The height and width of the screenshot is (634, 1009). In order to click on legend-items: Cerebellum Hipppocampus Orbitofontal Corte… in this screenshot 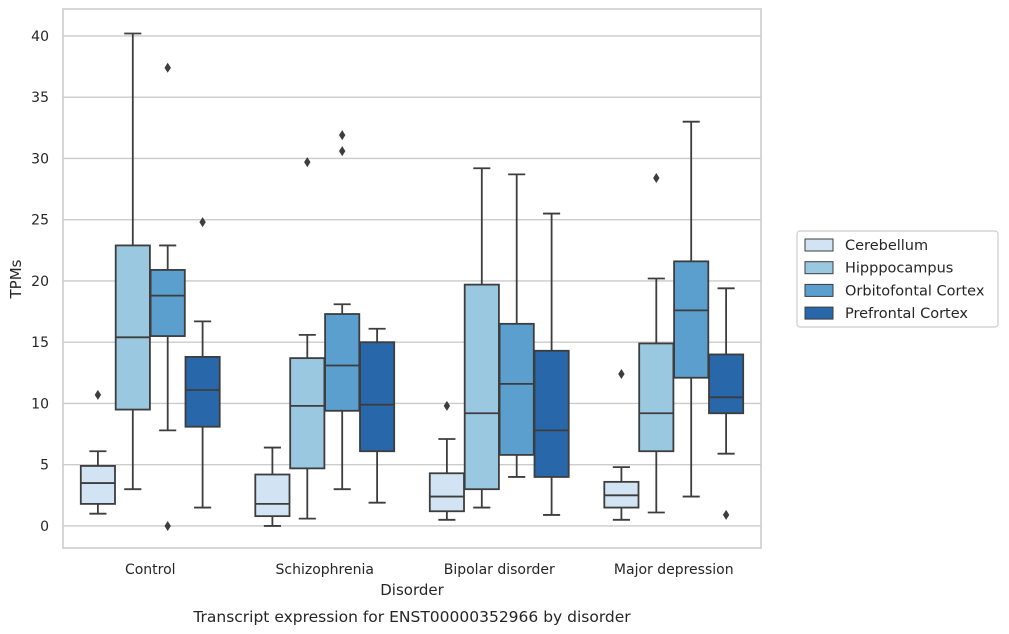, I will do `click(894, 280)`.